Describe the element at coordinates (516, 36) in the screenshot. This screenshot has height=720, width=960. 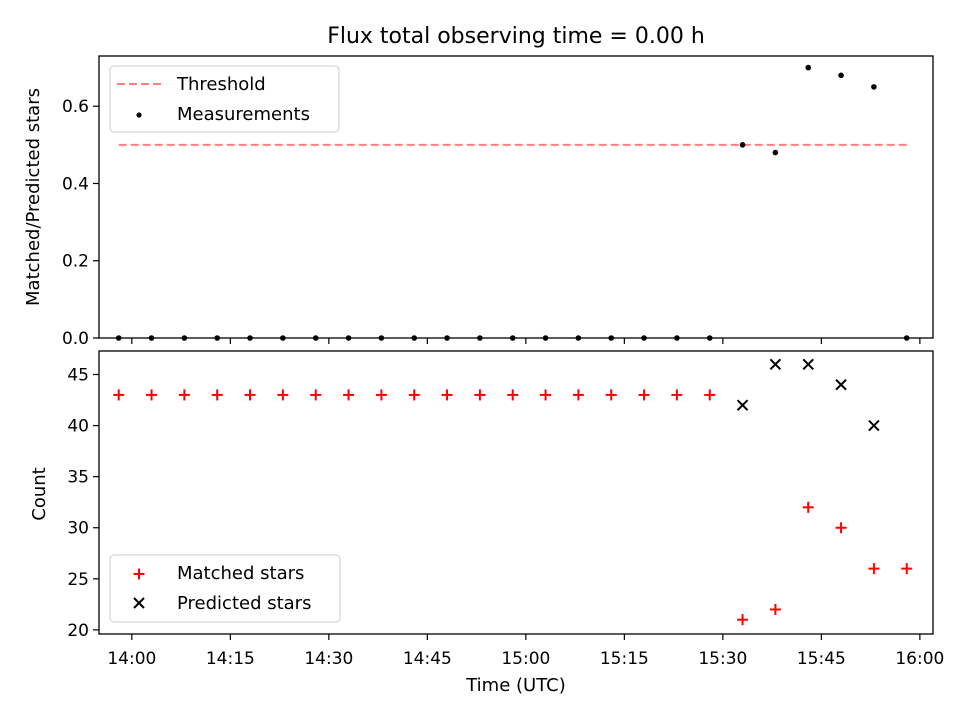
I see `chart-title: Flux total observing time = 0.00 h` at that location.